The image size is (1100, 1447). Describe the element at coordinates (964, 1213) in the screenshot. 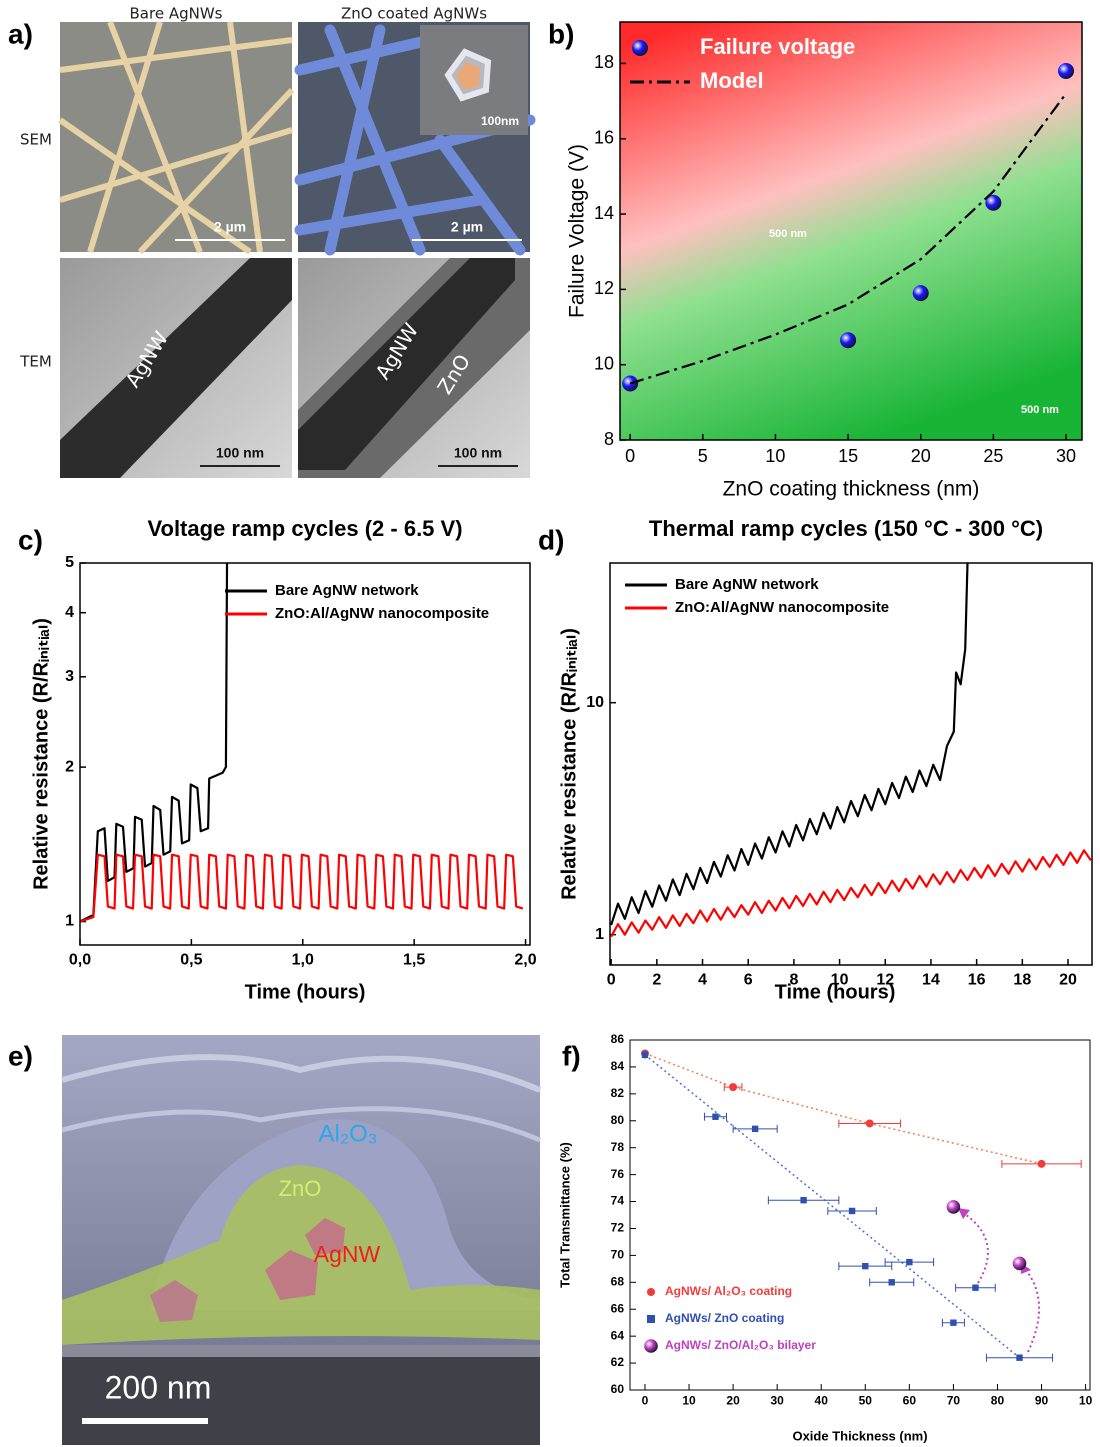

I see `arrow-head` at that location.